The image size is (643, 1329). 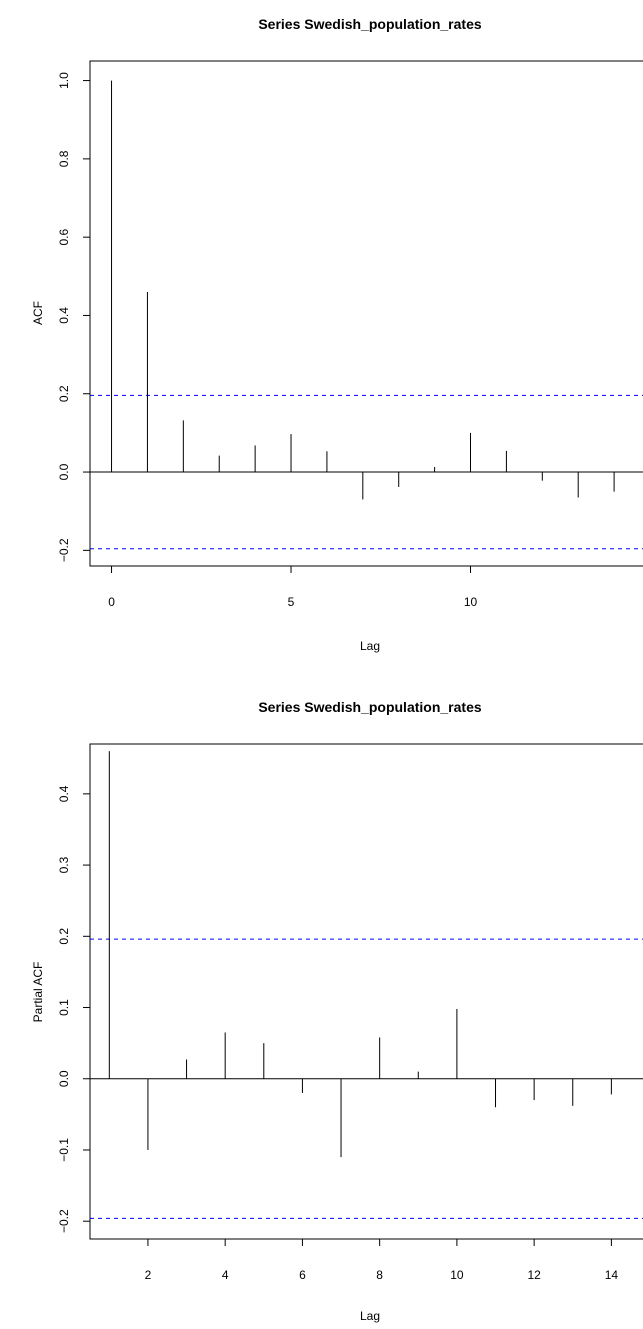 I want to click on y-tick-label: 0.1, so click(x=64, y=1007).